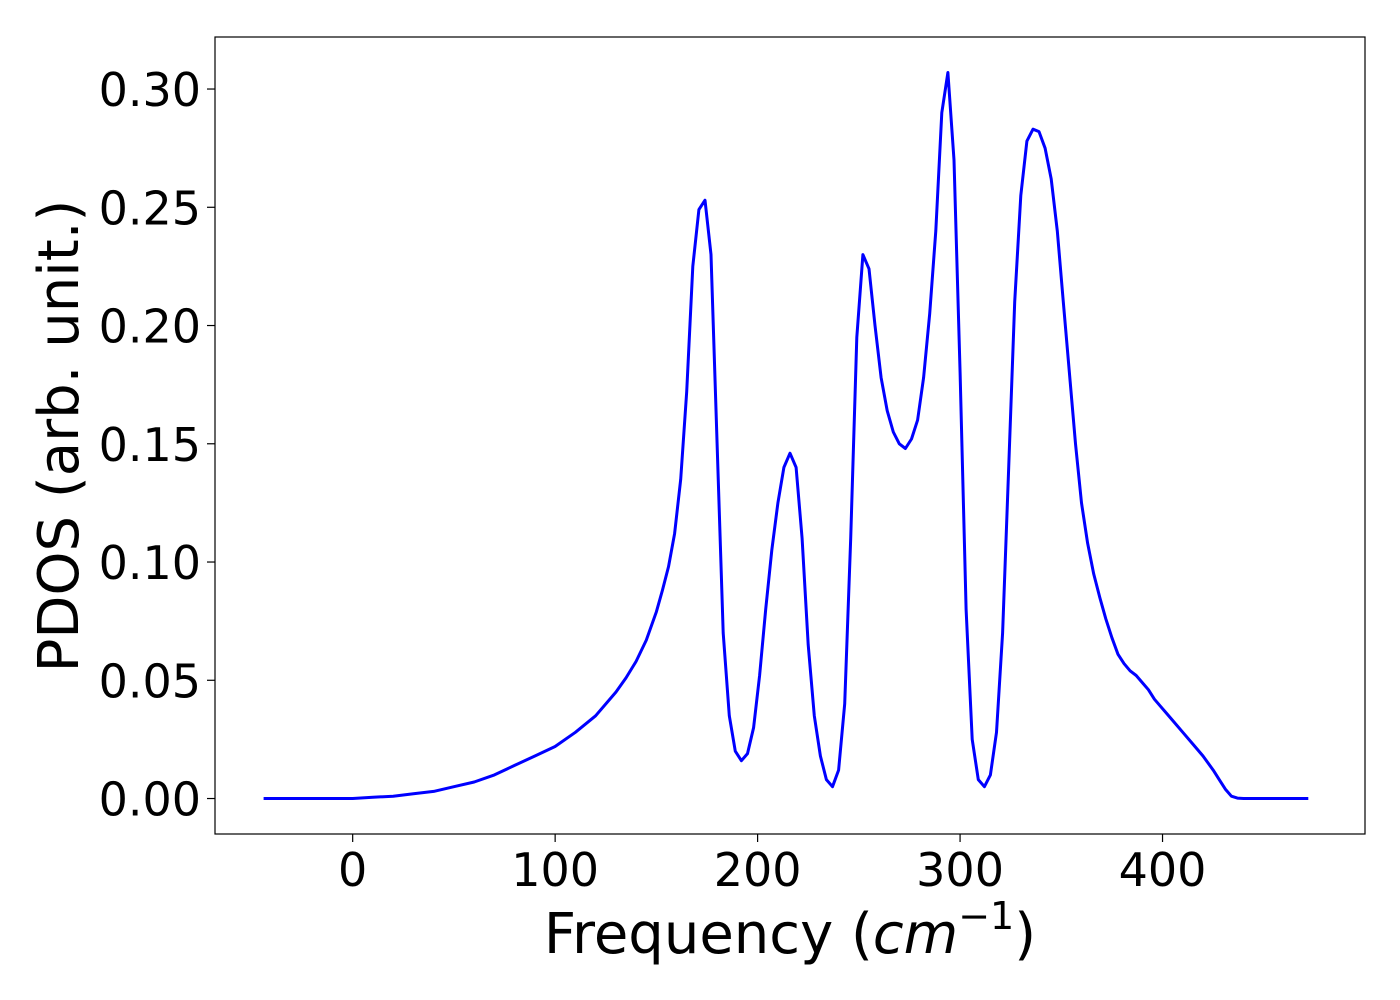  Describe the element at coordinates (352, 870) in the screenshot. I see `x-tick-label: 0` at that location.